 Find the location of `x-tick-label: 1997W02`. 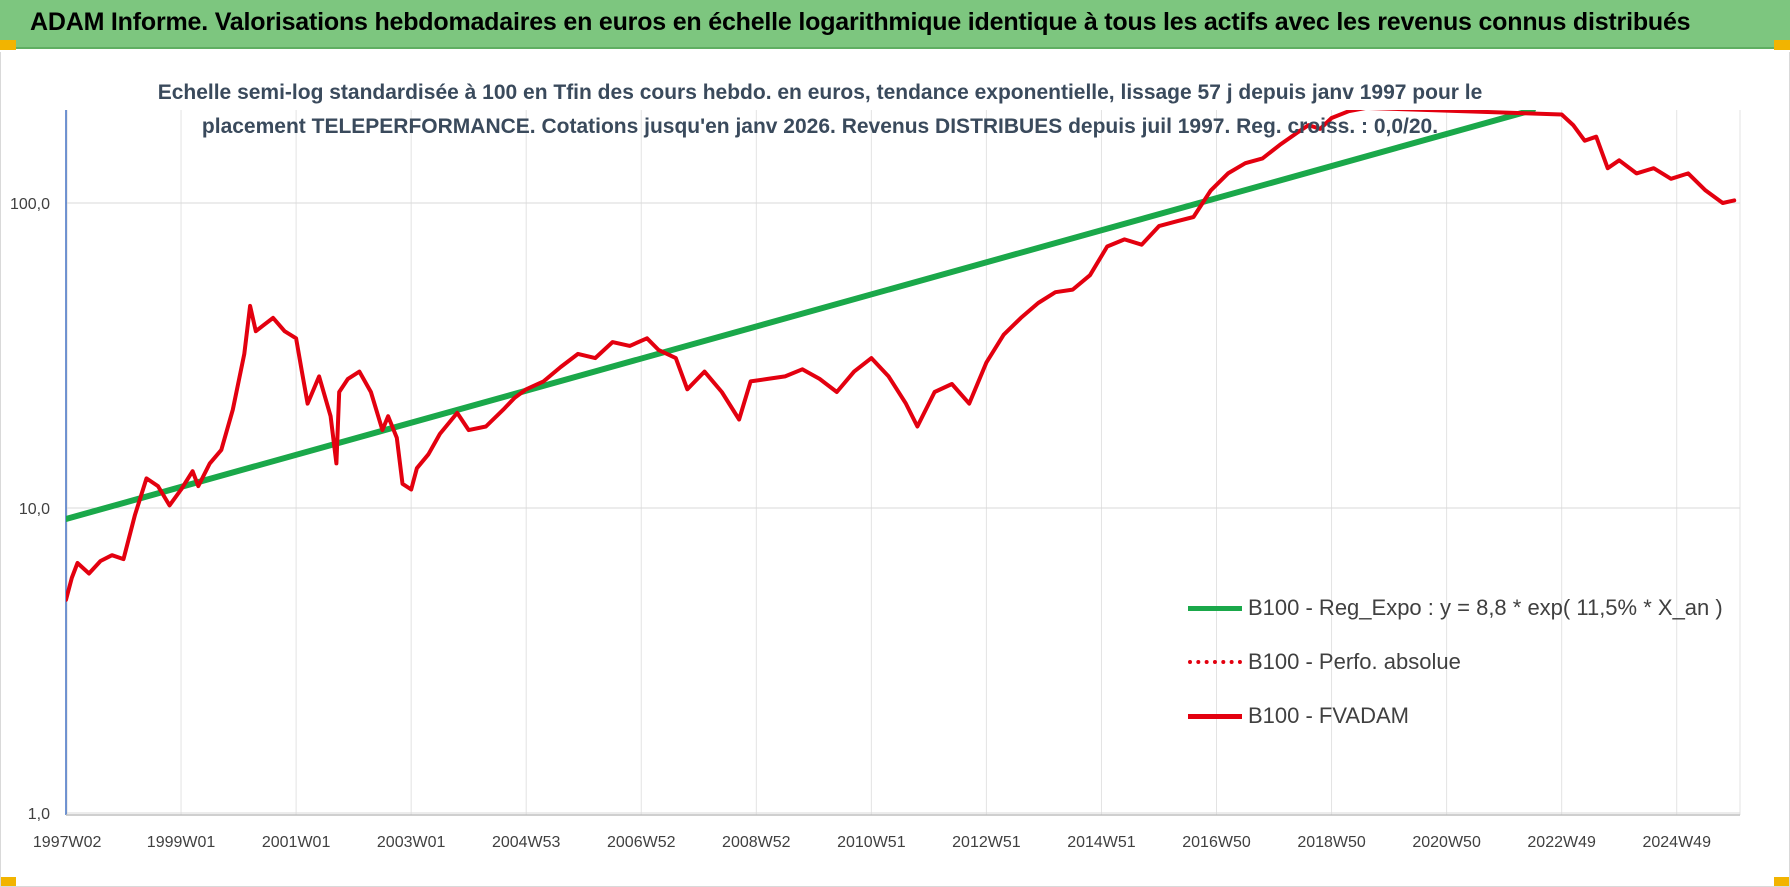

x-tick-label: 1997W02 is located at coordinates (67, 842).